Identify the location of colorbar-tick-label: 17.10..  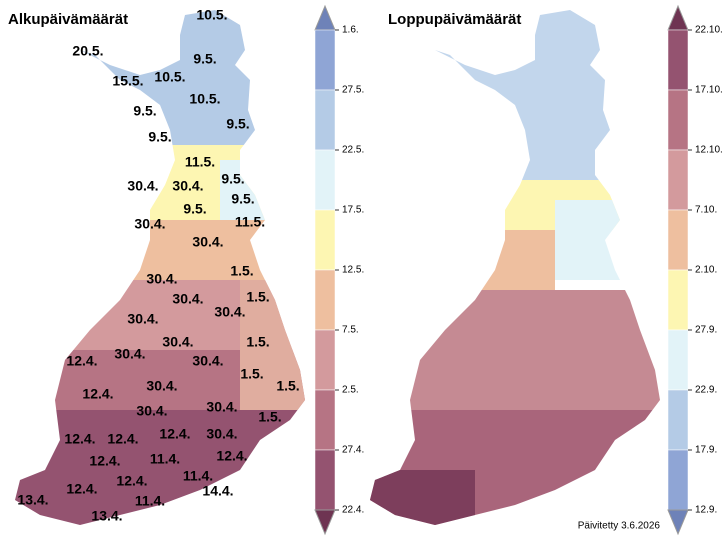
(709, 90).